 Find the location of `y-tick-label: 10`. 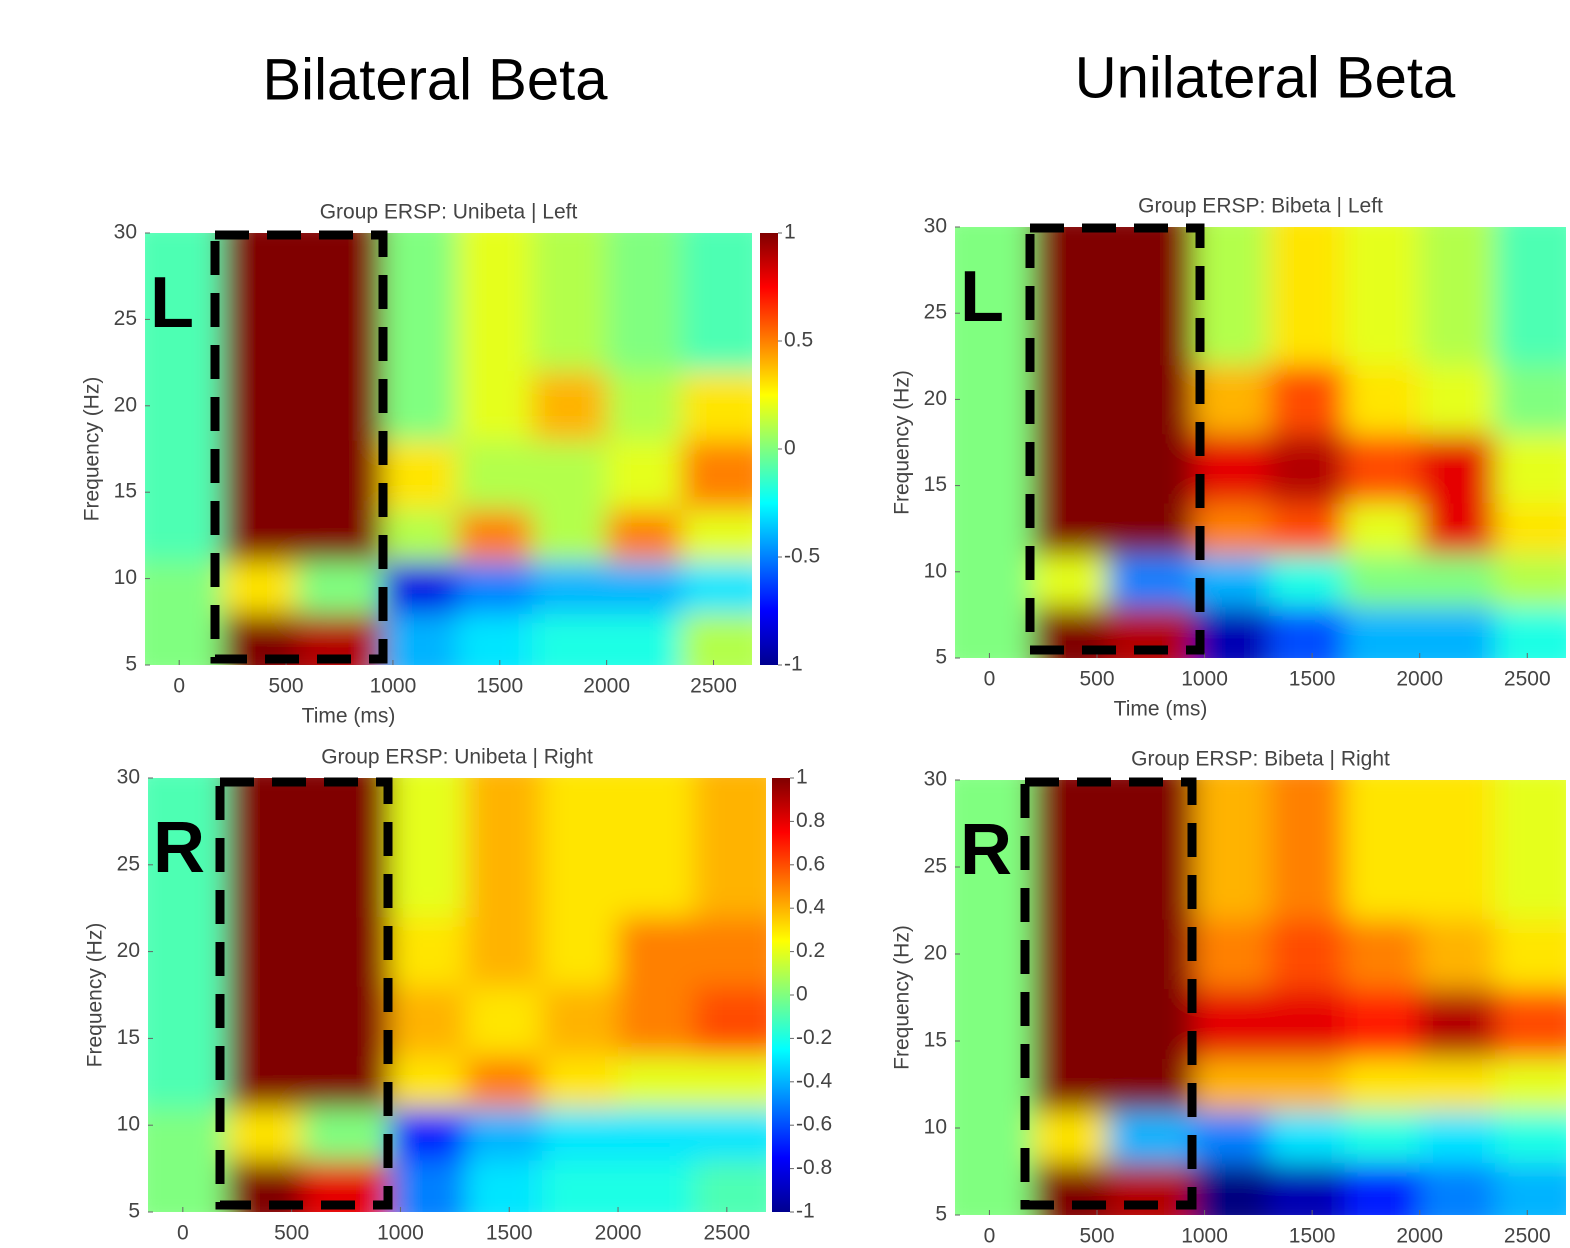

y-tick-label: 10 is located at coordinates (935, 1127).